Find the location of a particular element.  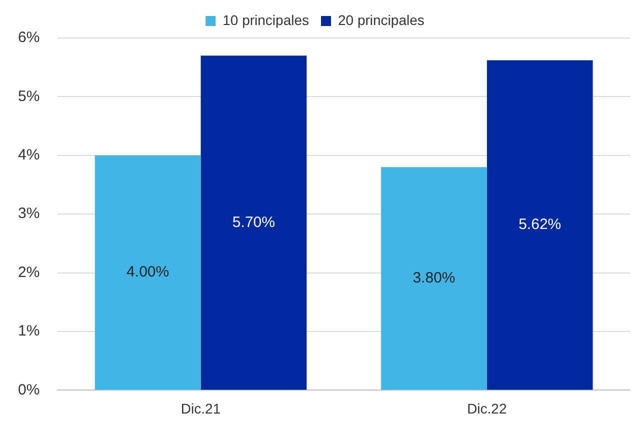

x-tick-label: Dic.22 is located at coordinates (487, 408).